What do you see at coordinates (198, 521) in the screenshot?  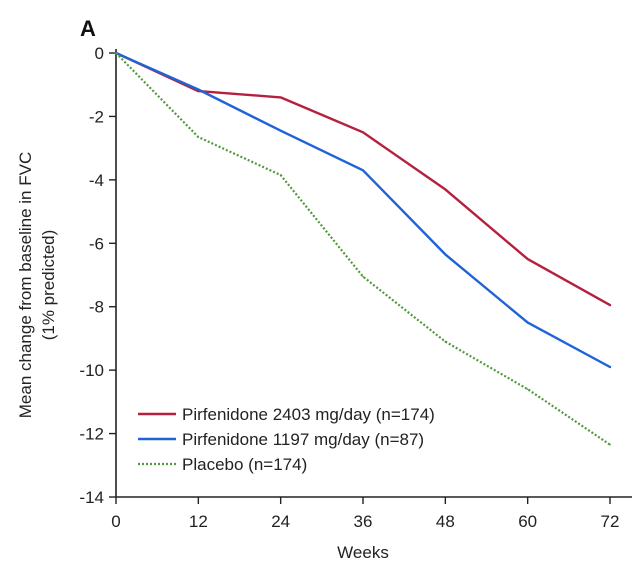 I see `x-tick-label: 12` at bounding box center [198, 521].